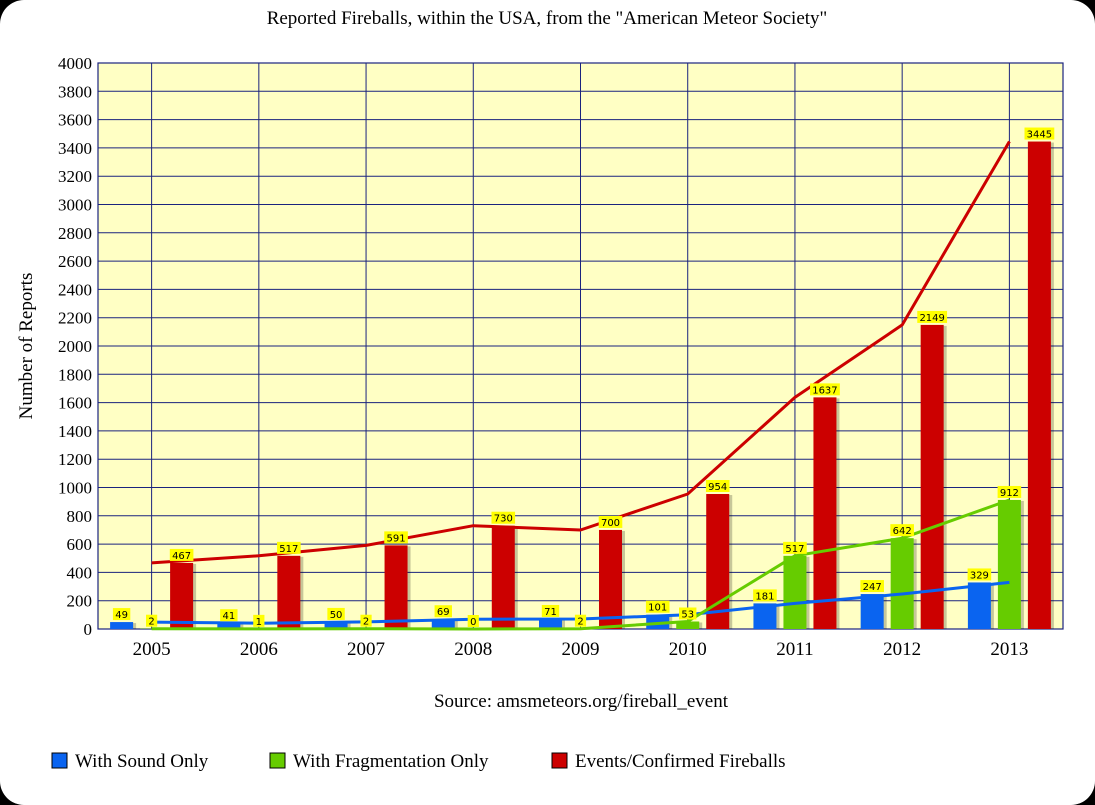 This screenshot has height=805, width=1095. Describe the element at coordinates (75, 488) in the screenshot. I see `y-tick-label: 1000` at that location.